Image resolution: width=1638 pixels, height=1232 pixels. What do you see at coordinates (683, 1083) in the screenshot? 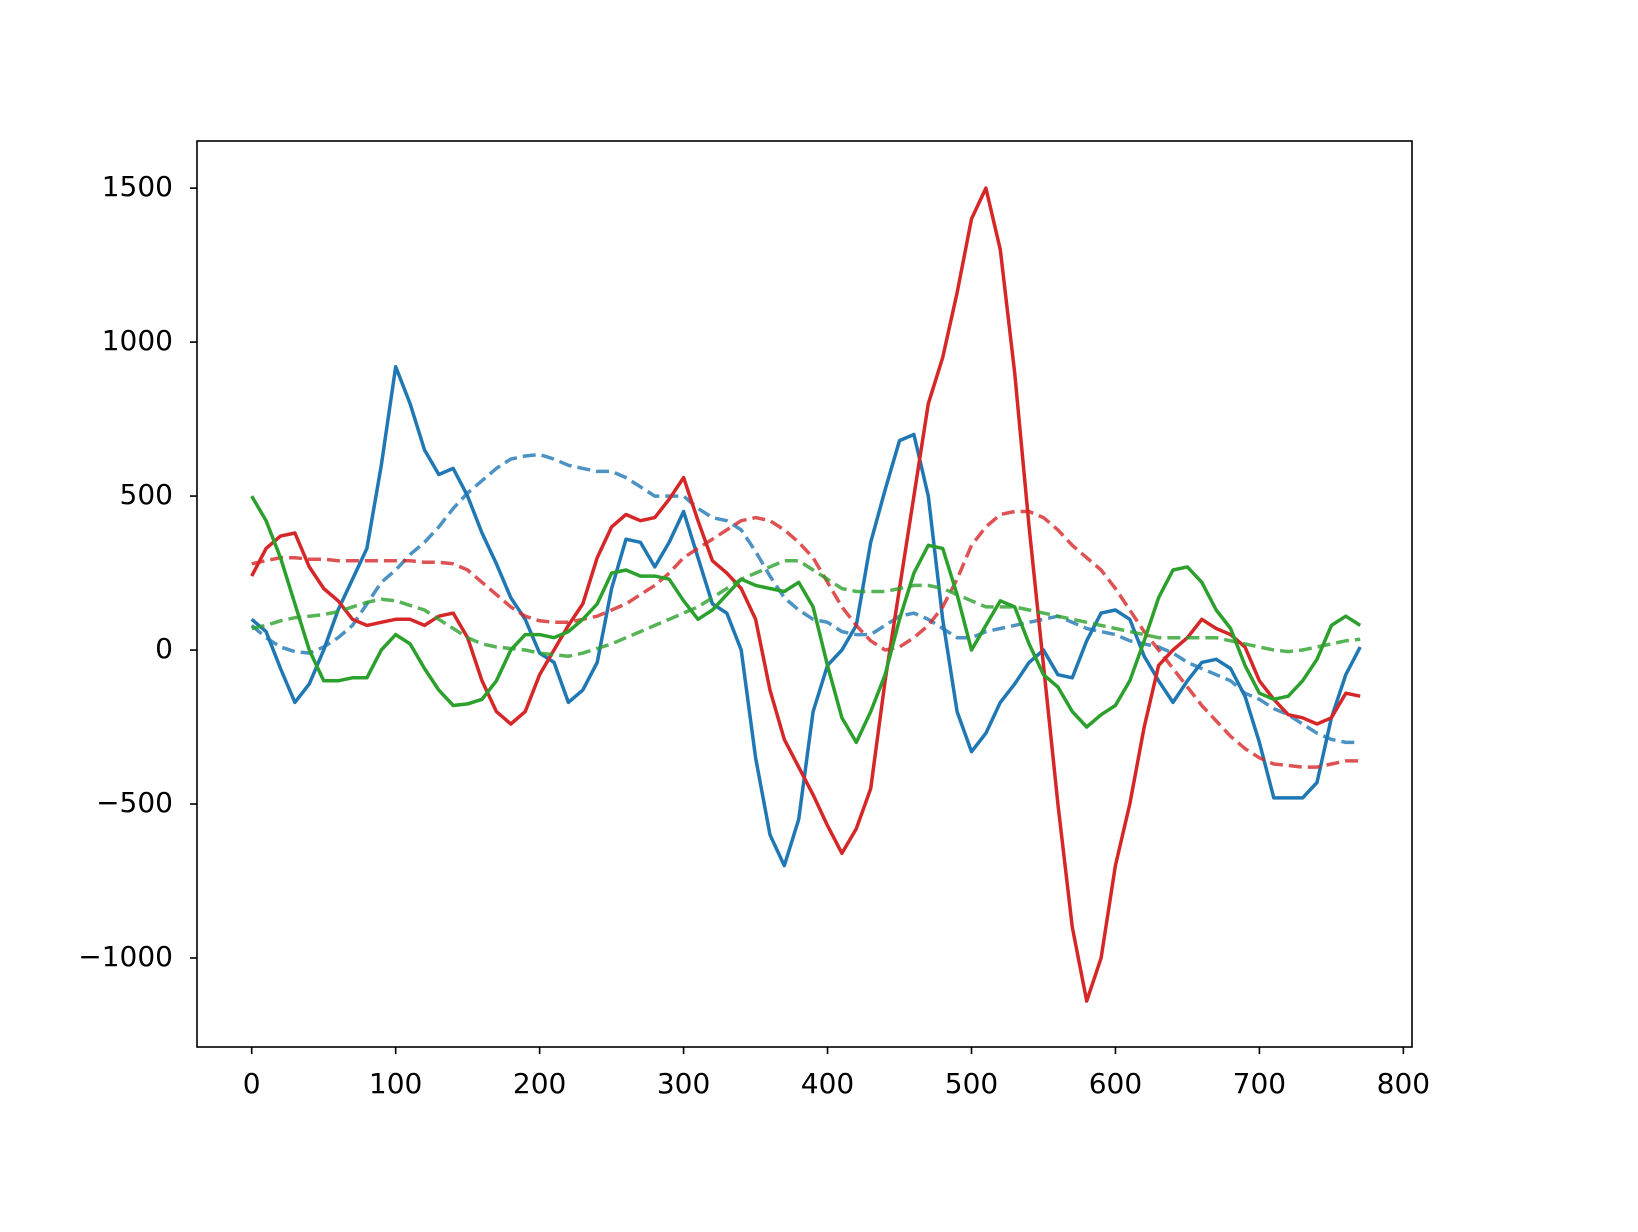
I see `x-tick-label: 300` at bounding box center [683, 1083].